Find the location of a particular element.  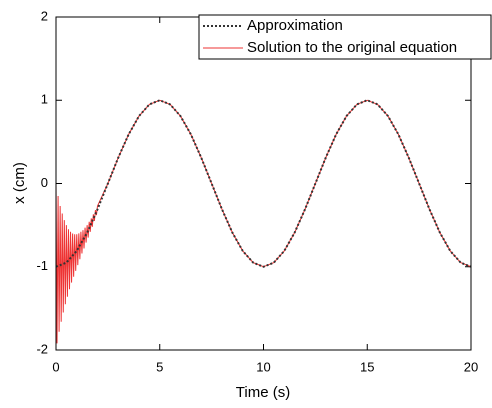

x-tick-label: 15 is located at coordinates (367, 366).